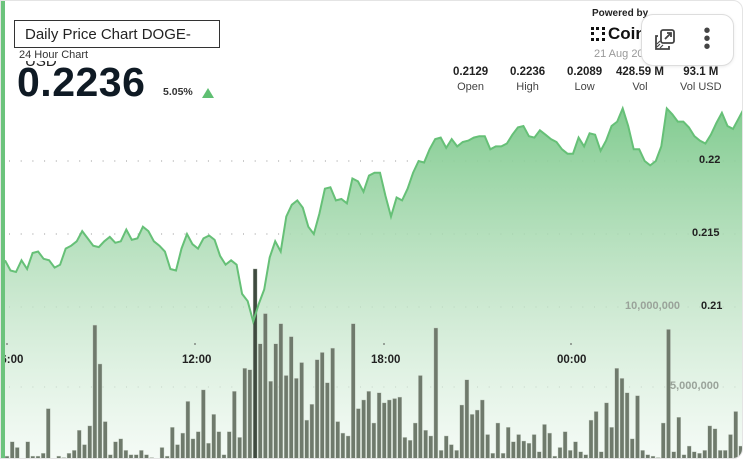 The image size is (743, 459). I want to click on provider-name: Coin, so click(627, 33).